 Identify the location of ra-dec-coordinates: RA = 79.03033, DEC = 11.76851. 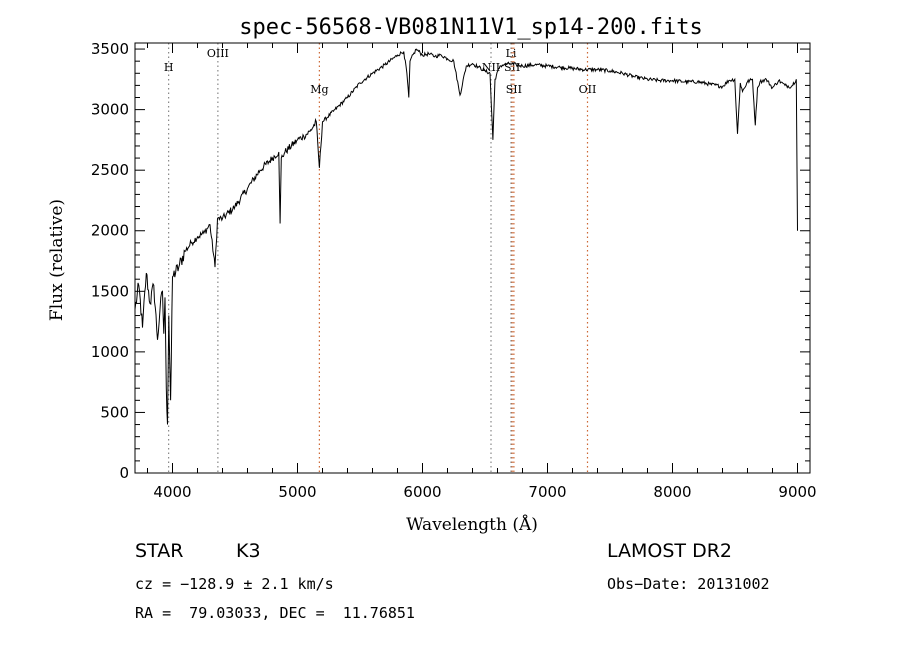
(275, 613).